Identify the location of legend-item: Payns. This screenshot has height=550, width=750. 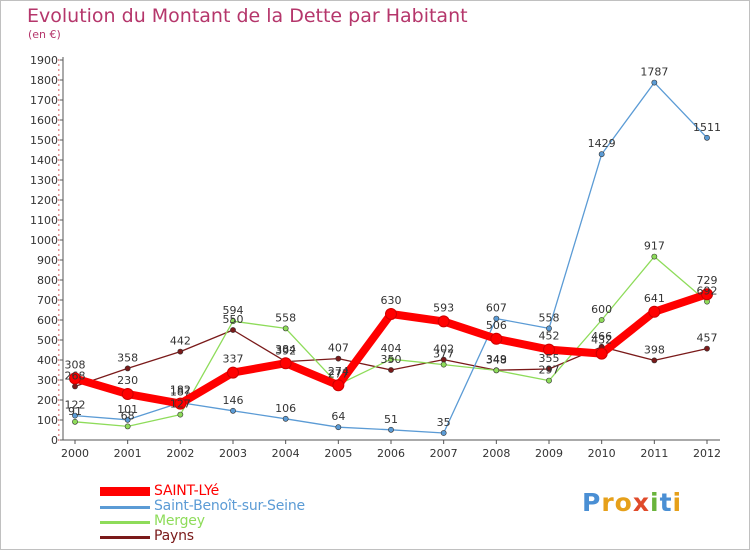
(230, 536).